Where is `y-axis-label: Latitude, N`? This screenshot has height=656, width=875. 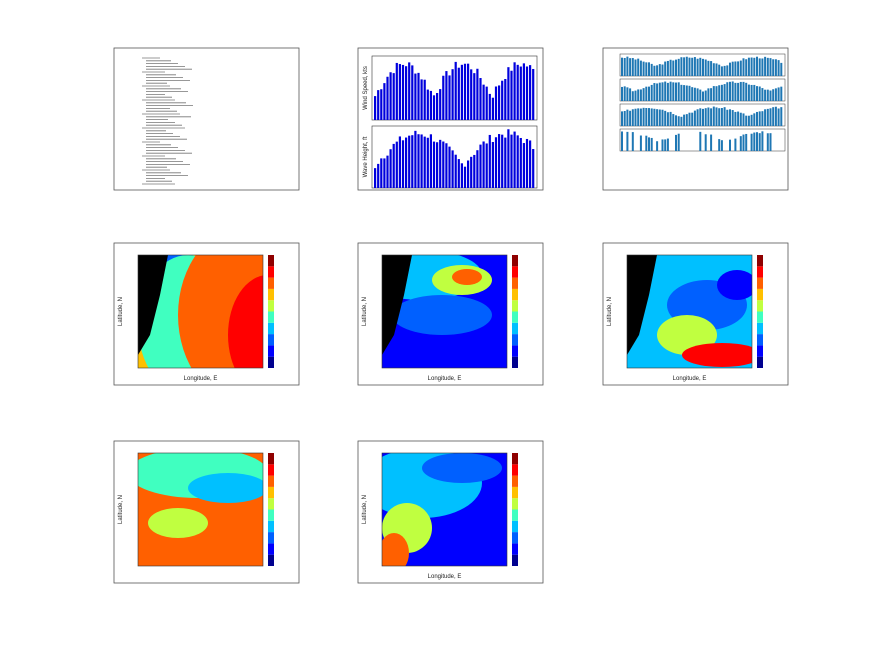
y-axis-label: Latitude, N is located at coordinates (365, 509).